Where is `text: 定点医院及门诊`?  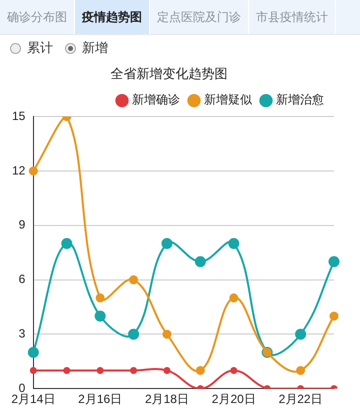 text: 定点医院及门诊 is located at coordinates (199, 17).